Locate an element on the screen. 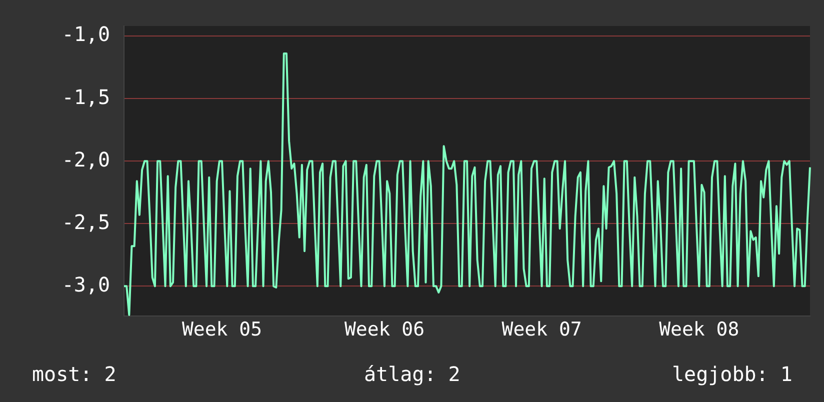  x-tick-label: Week 05 is located at coordinates (222, 329).